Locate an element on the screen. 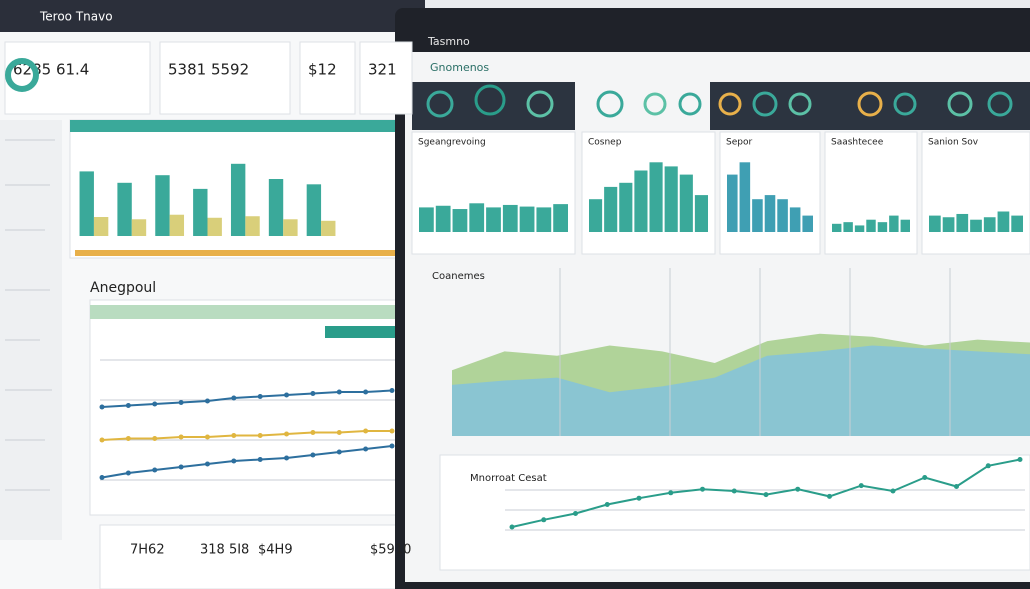  panel-title: Sanion Sov is located at coordinates (953, 143).